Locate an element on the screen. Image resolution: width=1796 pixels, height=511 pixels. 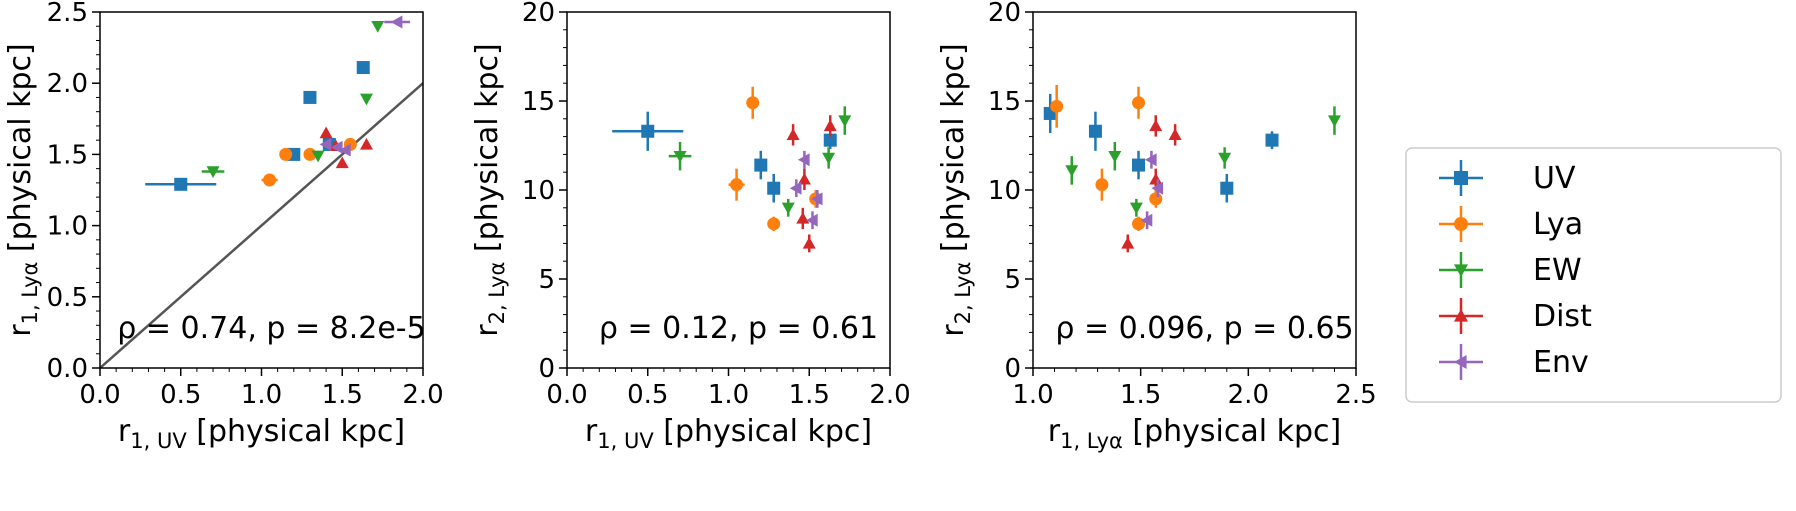
x-tick-label: 2.0 is located at coordinates (1248, 395).